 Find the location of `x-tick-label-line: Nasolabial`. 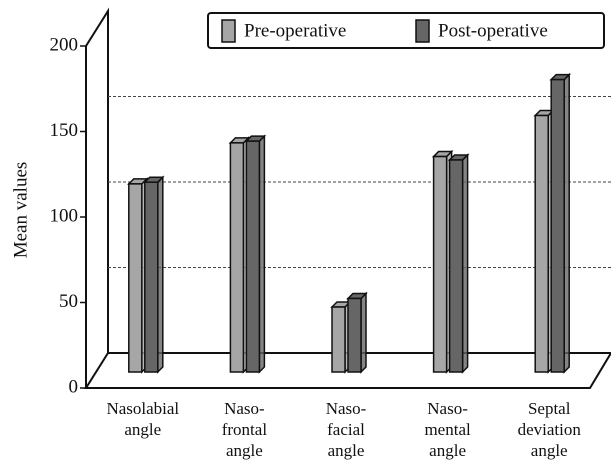

x-tick-label-line: Nasolabial is located at coordinates (142, 408).